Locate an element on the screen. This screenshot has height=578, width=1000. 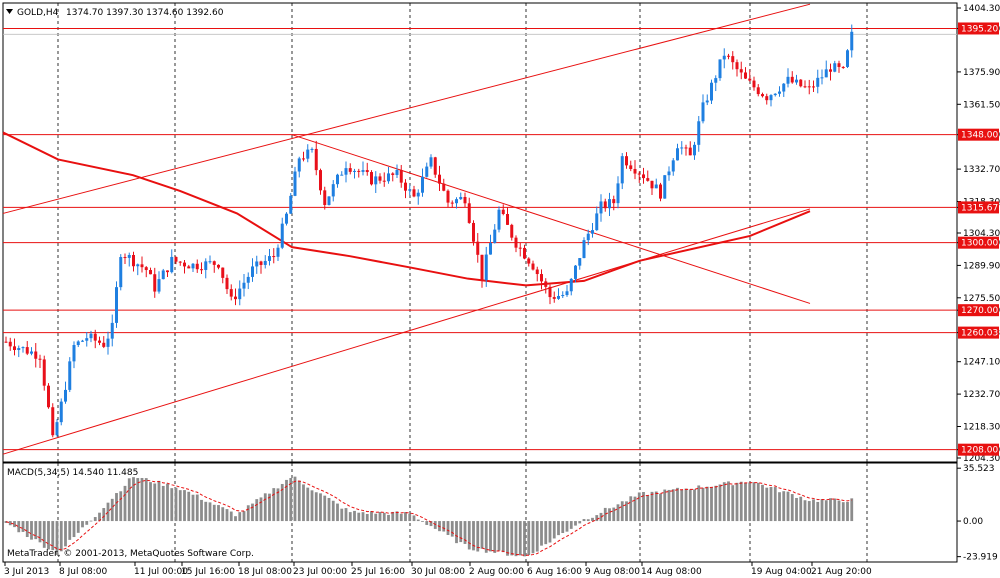
collapse-triangle-icon is located at coordinates (9, 11).